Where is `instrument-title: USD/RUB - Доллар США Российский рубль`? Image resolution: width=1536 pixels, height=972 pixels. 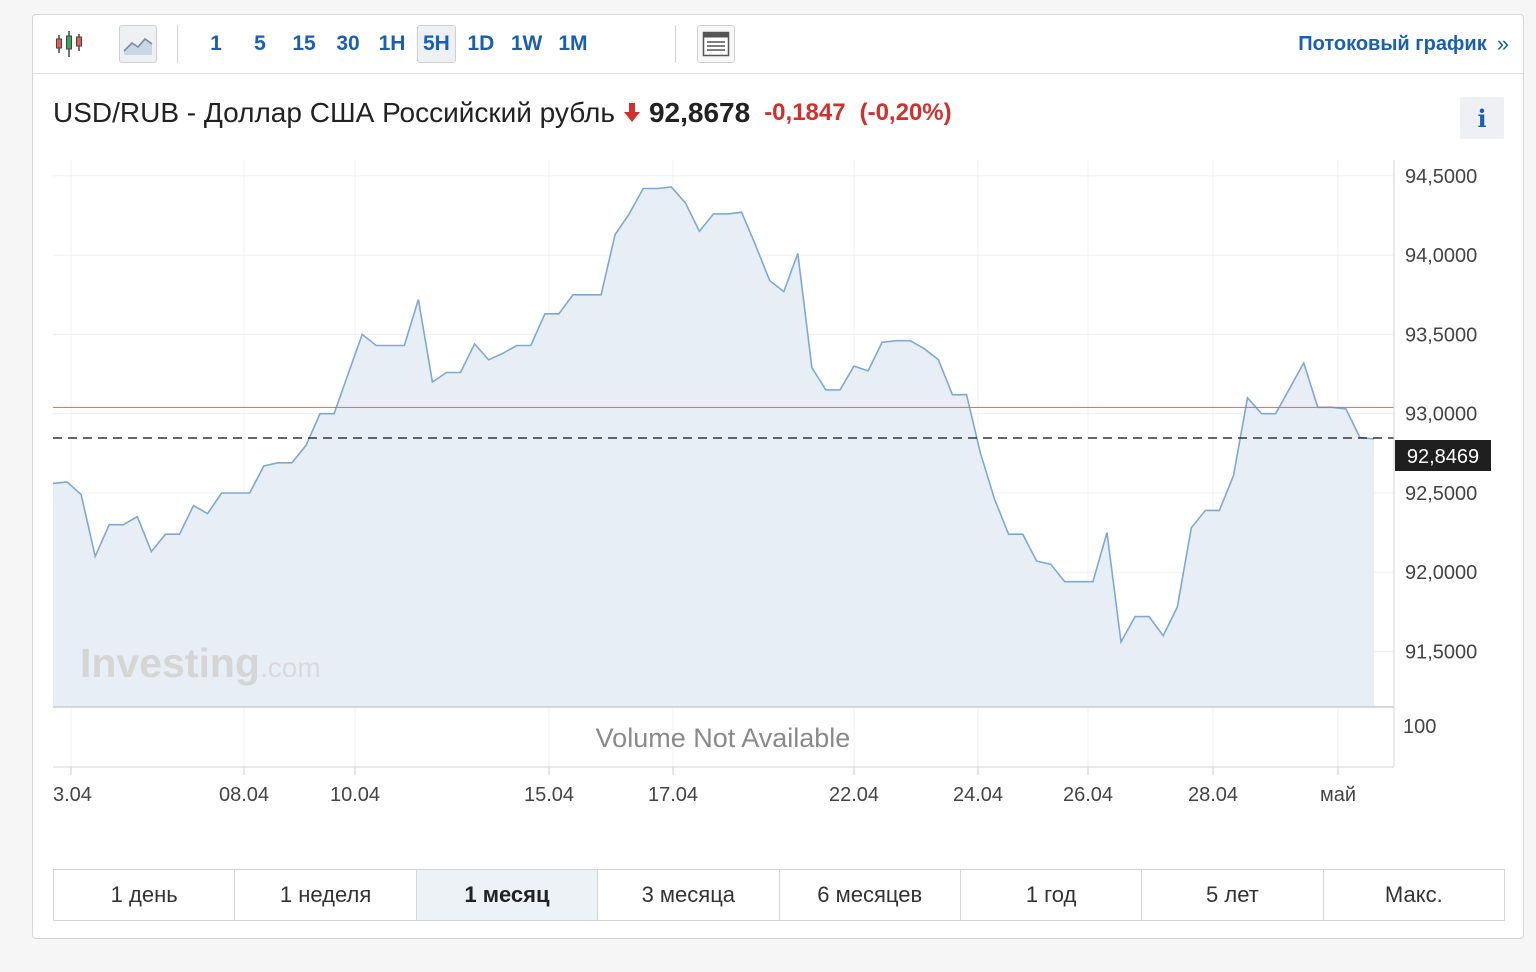 instrument-title: USD/RUB - Доллар США Российский рубль is located at coordinates (334, 112).